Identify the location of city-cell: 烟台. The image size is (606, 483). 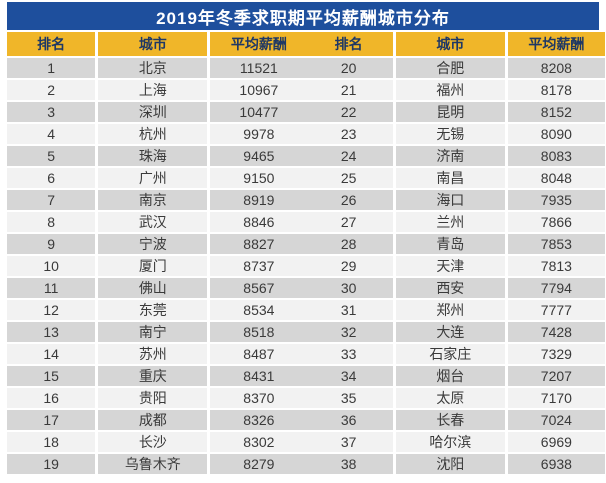
(450, 376).